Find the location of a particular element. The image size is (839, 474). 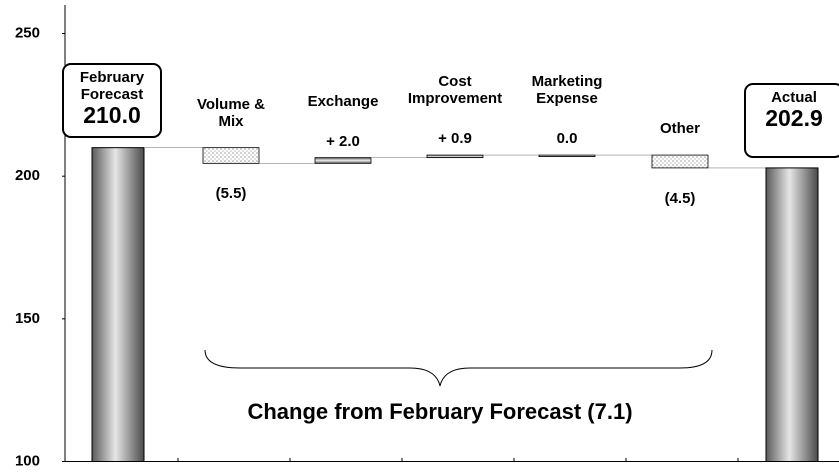

total-label-box: February Forecast 210.0 is located at coordinates (112, 100).